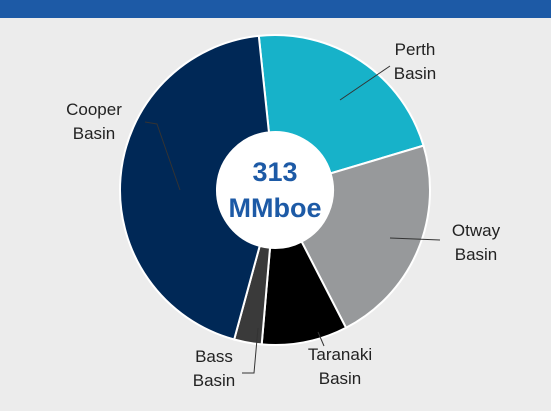 This screenshot has height=411, width=551. I want to click on slice-label: Taranaki Basin, so click(340, 366).